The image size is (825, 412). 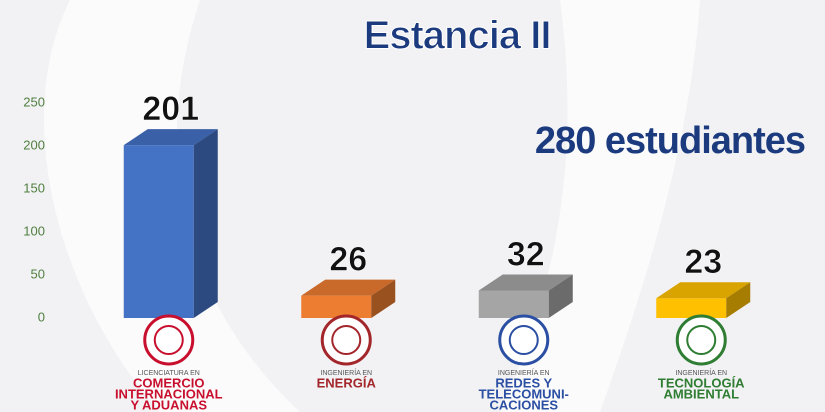 I want to click on annotation: 280 estudiantes, so click(x=670, y=141).